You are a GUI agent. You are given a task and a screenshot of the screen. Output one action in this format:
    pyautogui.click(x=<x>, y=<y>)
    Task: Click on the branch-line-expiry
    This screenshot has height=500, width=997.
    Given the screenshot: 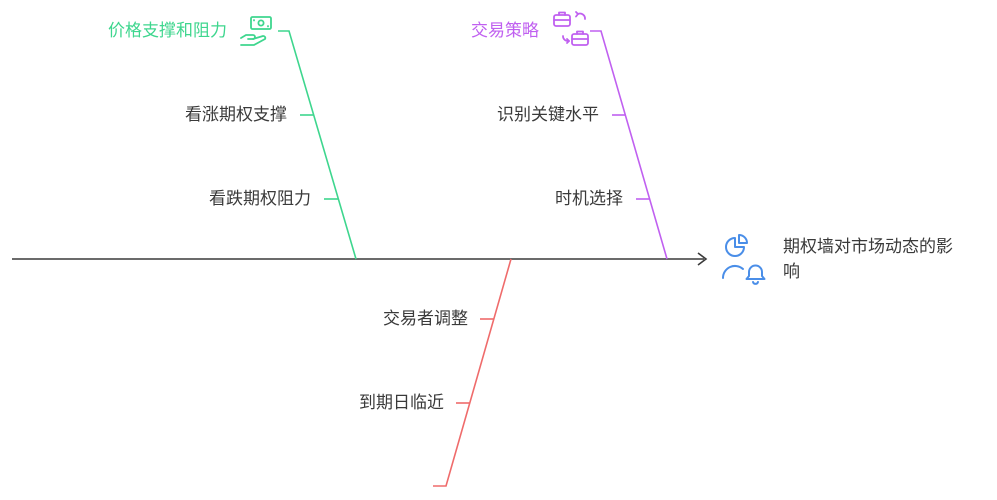 What is the action you would take?
    pyautogui.click(x=472, y=372)
    